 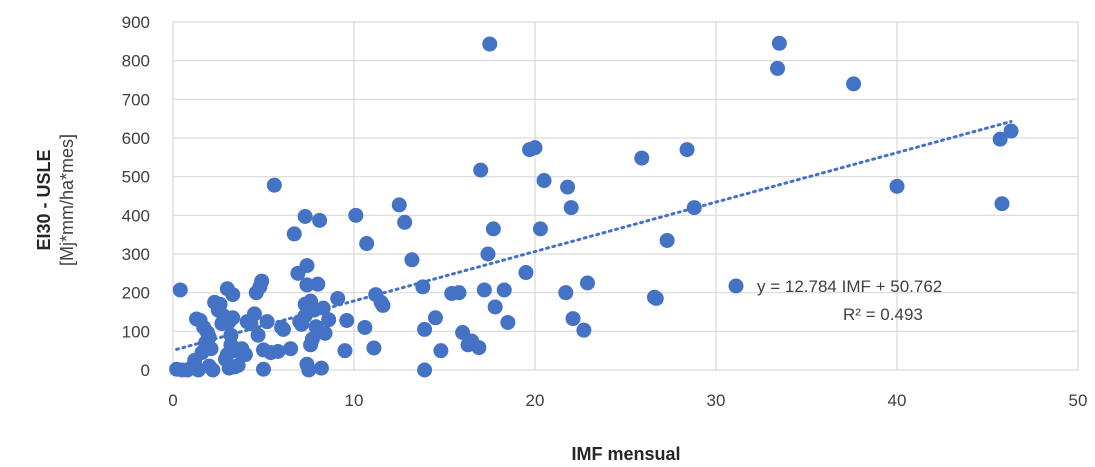 What do you see at coordinates (136, 22) in the screenshot?
I see `y-tick-label: 900` at bounding box center [136, 22].